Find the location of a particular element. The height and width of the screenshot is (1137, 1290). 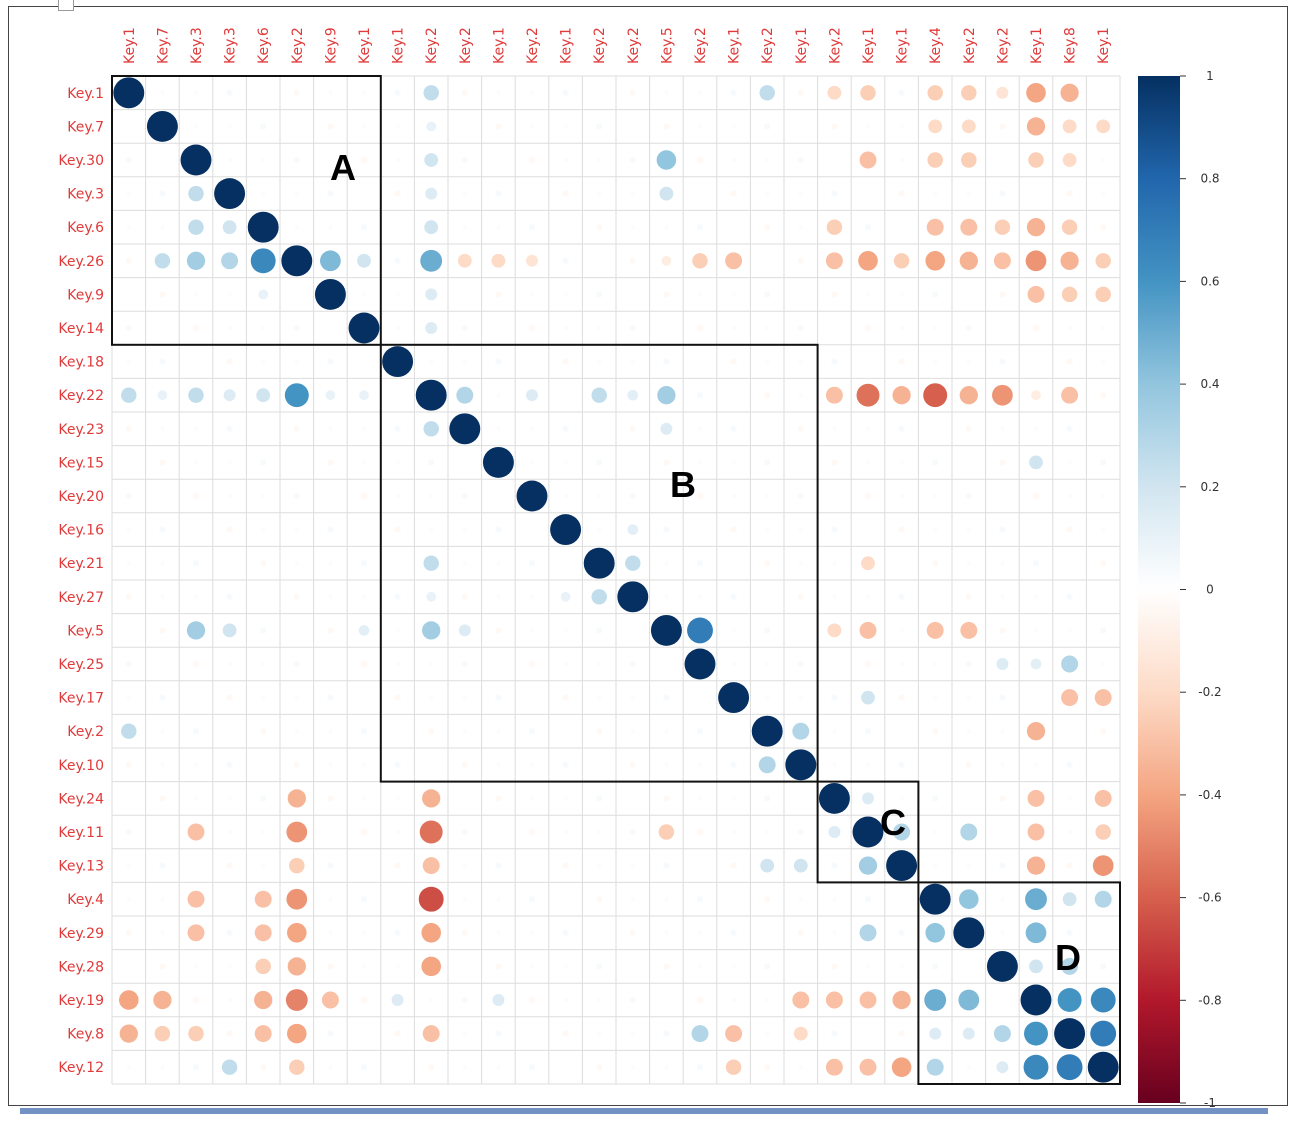

column-label: Key.2 is located at coordinates (533, 45).